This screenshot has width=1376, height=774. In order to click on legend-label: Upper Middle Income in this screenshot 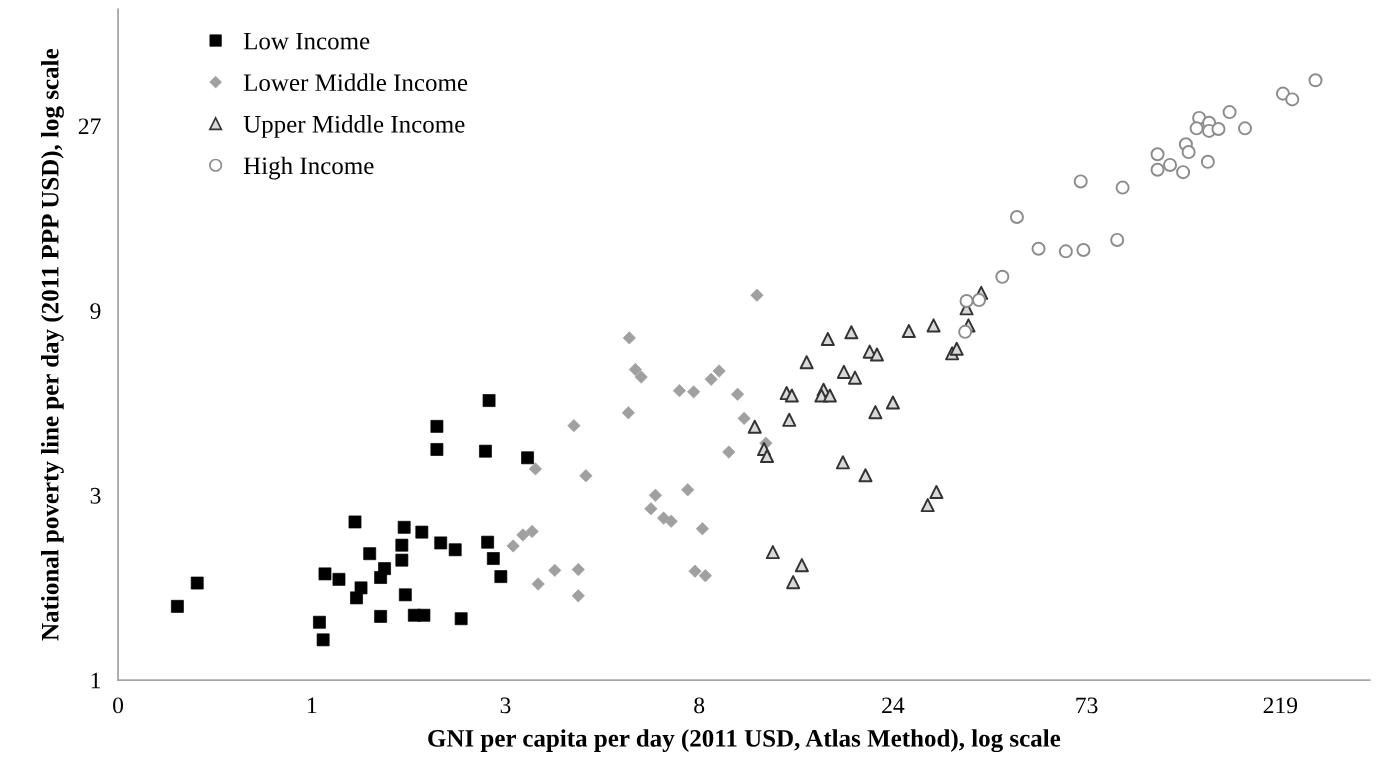, I will do `click(354, 126)`.